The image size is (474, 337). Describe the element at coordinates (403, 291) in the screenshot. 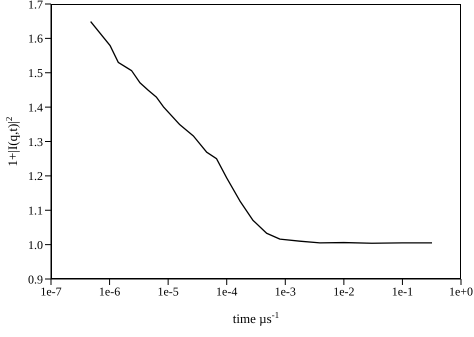

I see `x-tick-label: 1e-1` at that location.